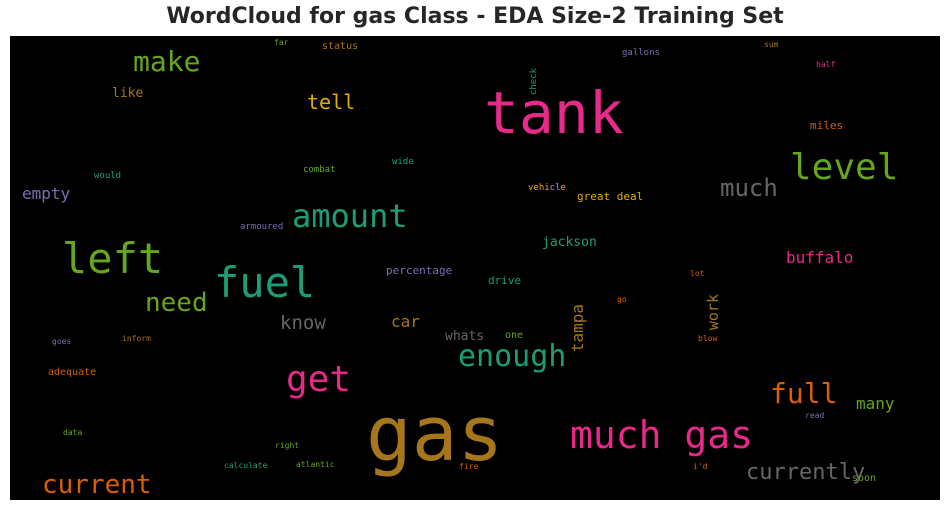 Image resolution: width=950 pixels, height=511 pixels. I want to click on word-get: get, so click(319, 379).